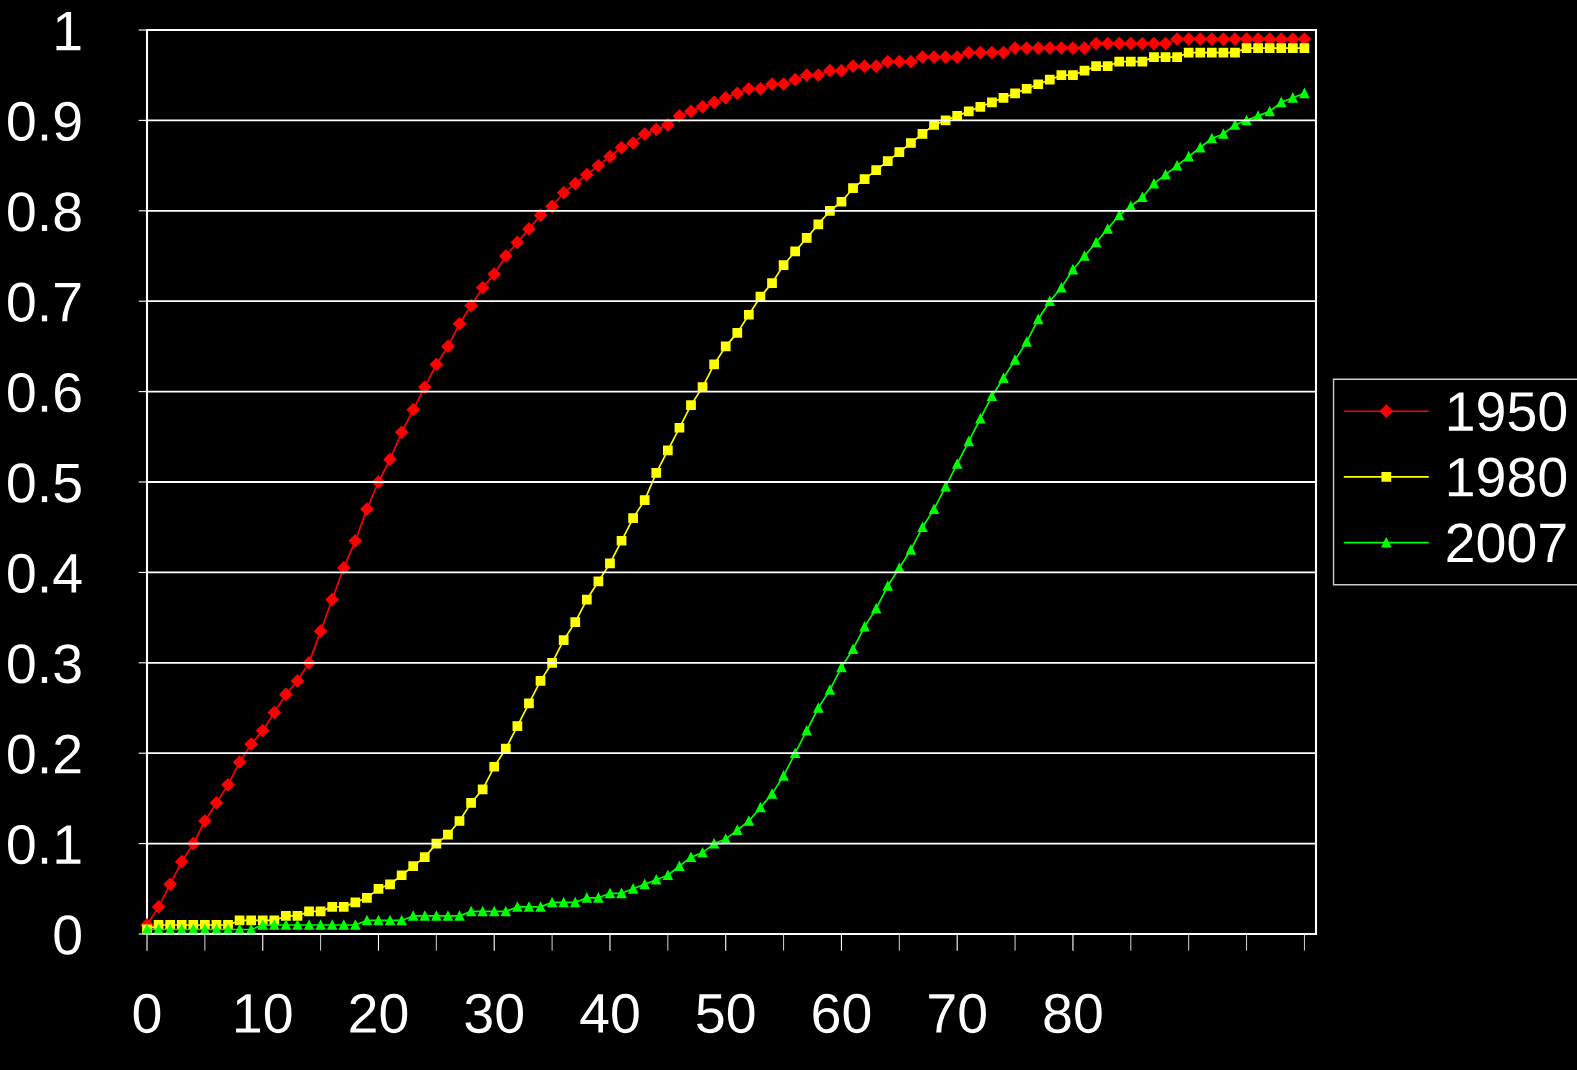 The image size is (1577, 1070). Describe the element at coordinates (44, 121) in the screenshot. I see `y-tick-label: 0.9` at that location.